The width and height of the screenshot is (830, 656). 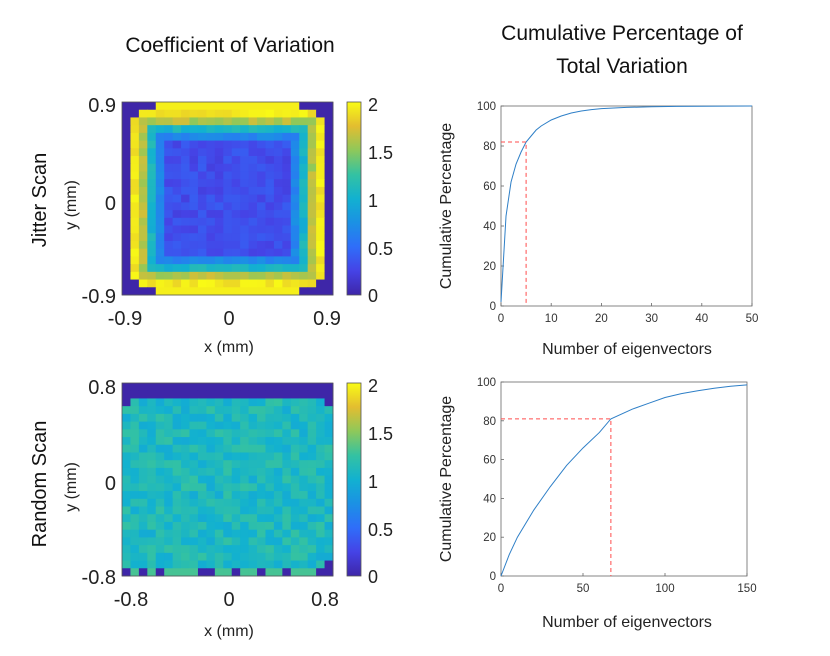 I want to click on jitter-cbar-tick-2: 2, so click(x=373, y=105).